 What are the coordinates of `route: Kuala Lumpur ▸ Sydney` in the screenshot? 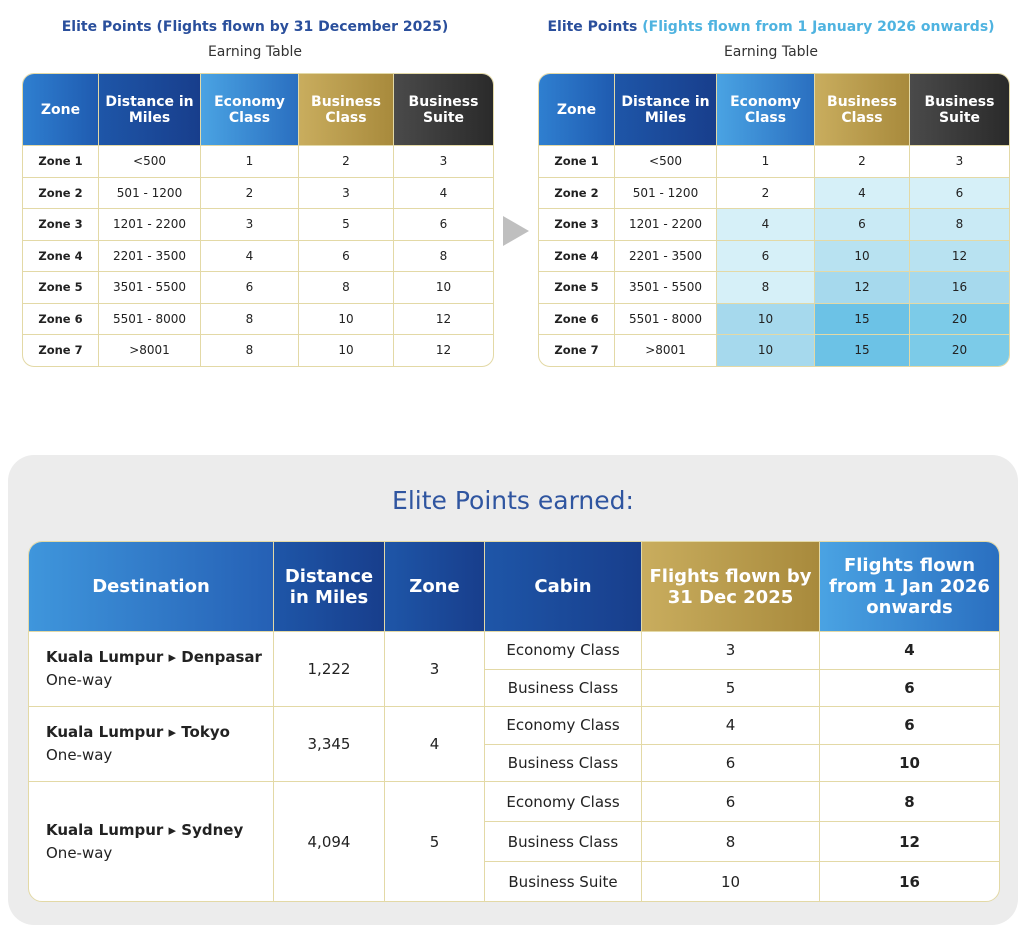 It's located at (145, 829).